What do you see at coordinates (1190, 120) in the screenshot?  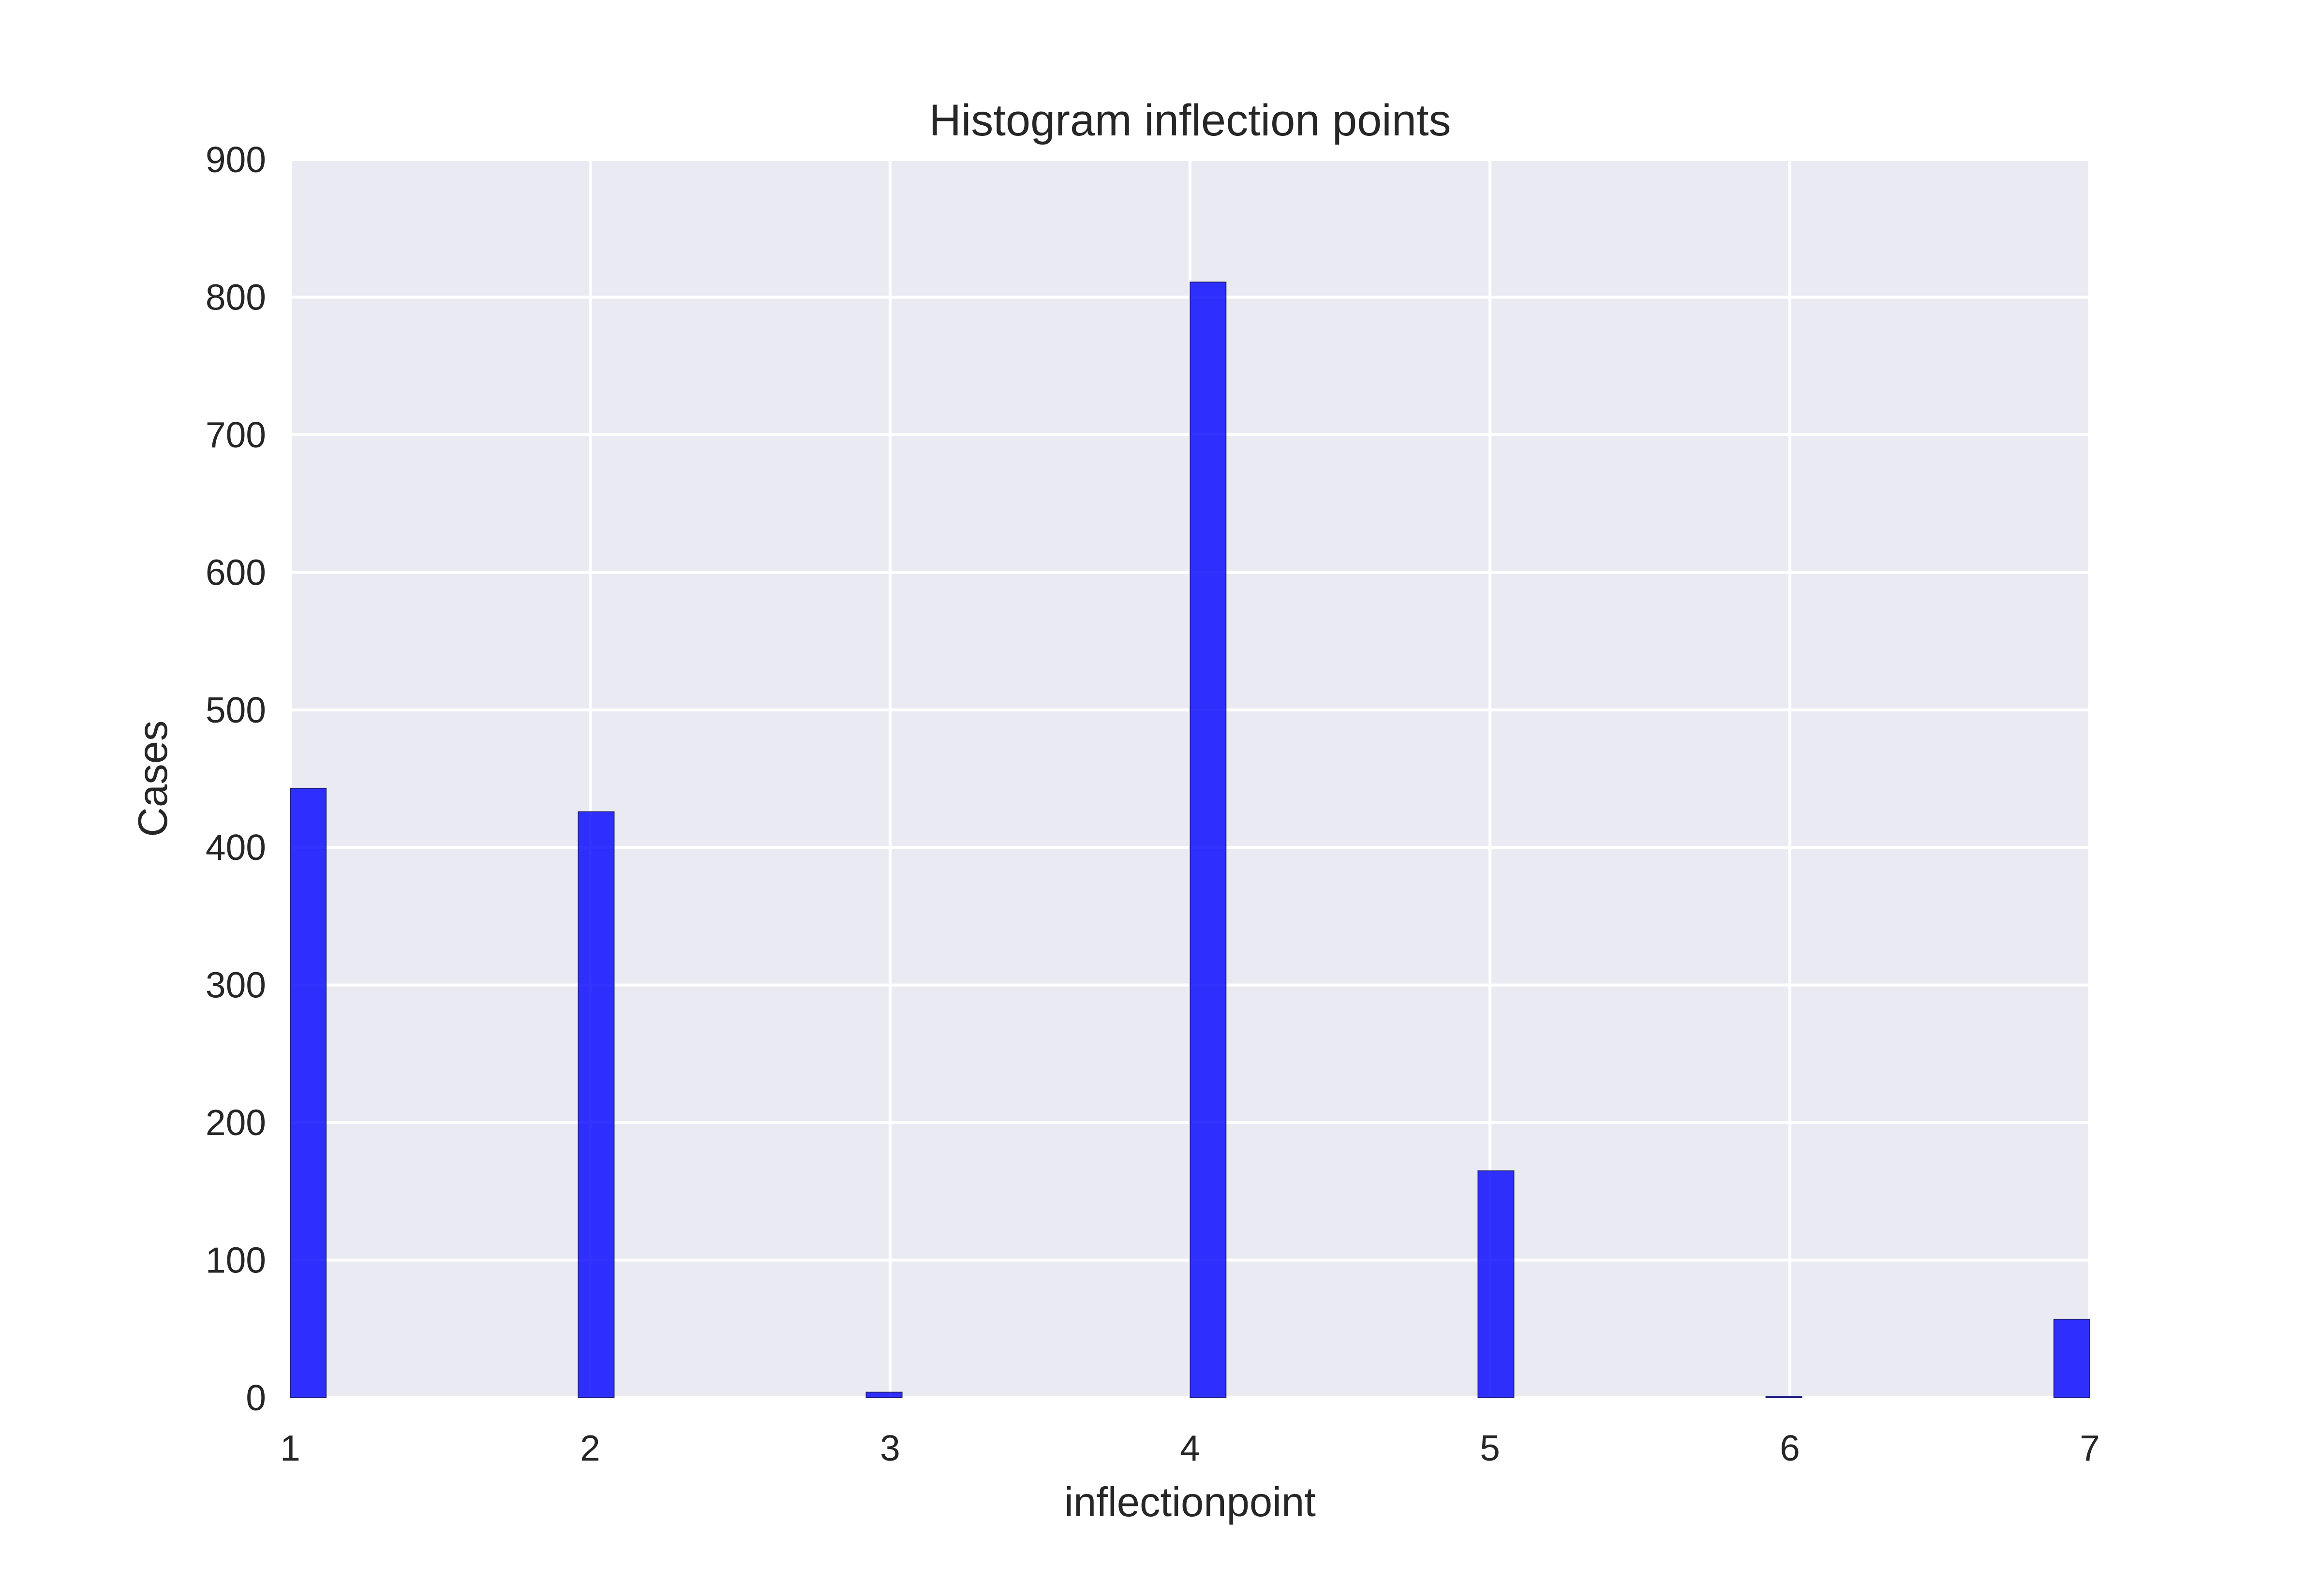 I see `chart-title: Histogram inflection points` at bounding box center [1190, 120].